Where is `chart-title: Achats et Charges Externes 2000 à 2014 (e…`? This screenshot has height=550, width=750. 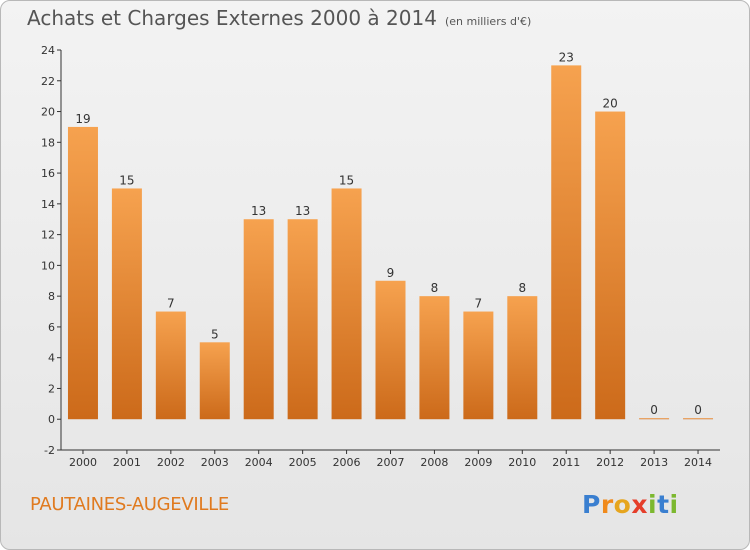 chart-title: Achats et Charges Externes 2000 à 2014 (e… is located at coordinates (279, 18).